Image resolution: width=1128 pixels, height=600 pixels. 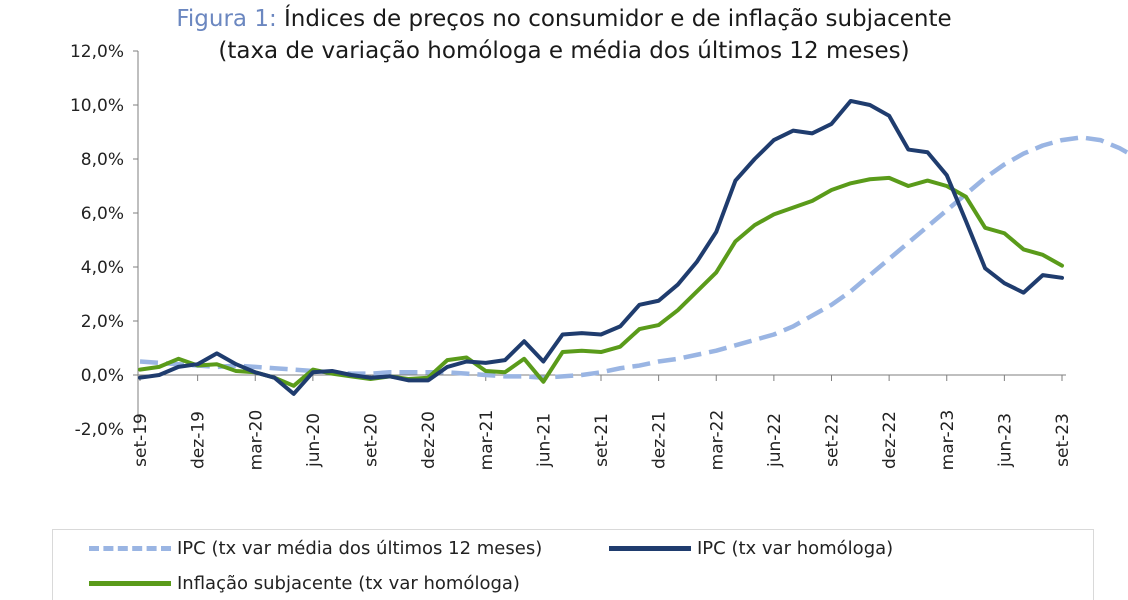 I want to click on x-tick-label: mar-20, so click(x=256, y=440).